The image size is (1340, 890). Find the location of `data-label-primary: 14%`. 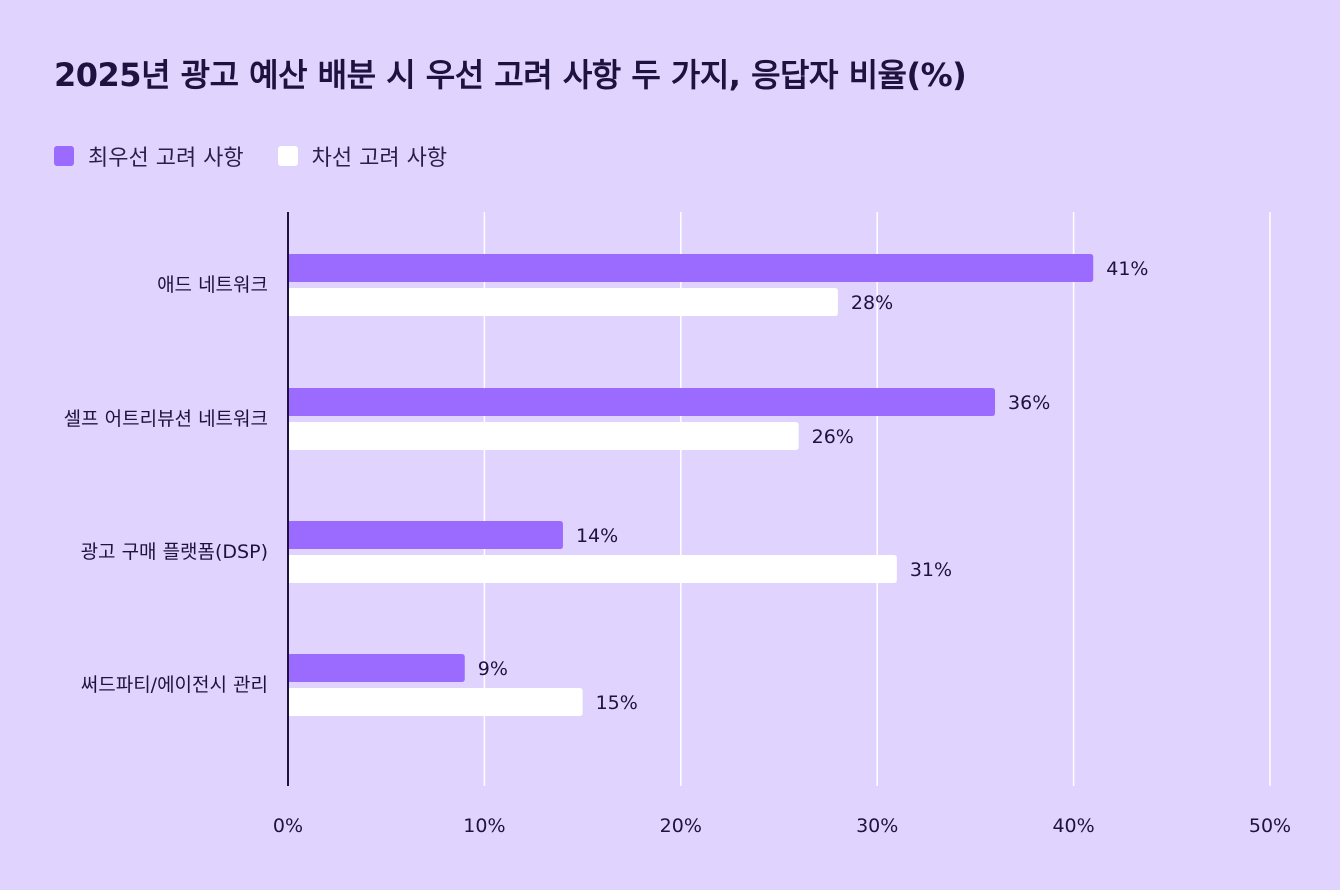

data-label-primary: 14% is located at coordinates (597, 536).